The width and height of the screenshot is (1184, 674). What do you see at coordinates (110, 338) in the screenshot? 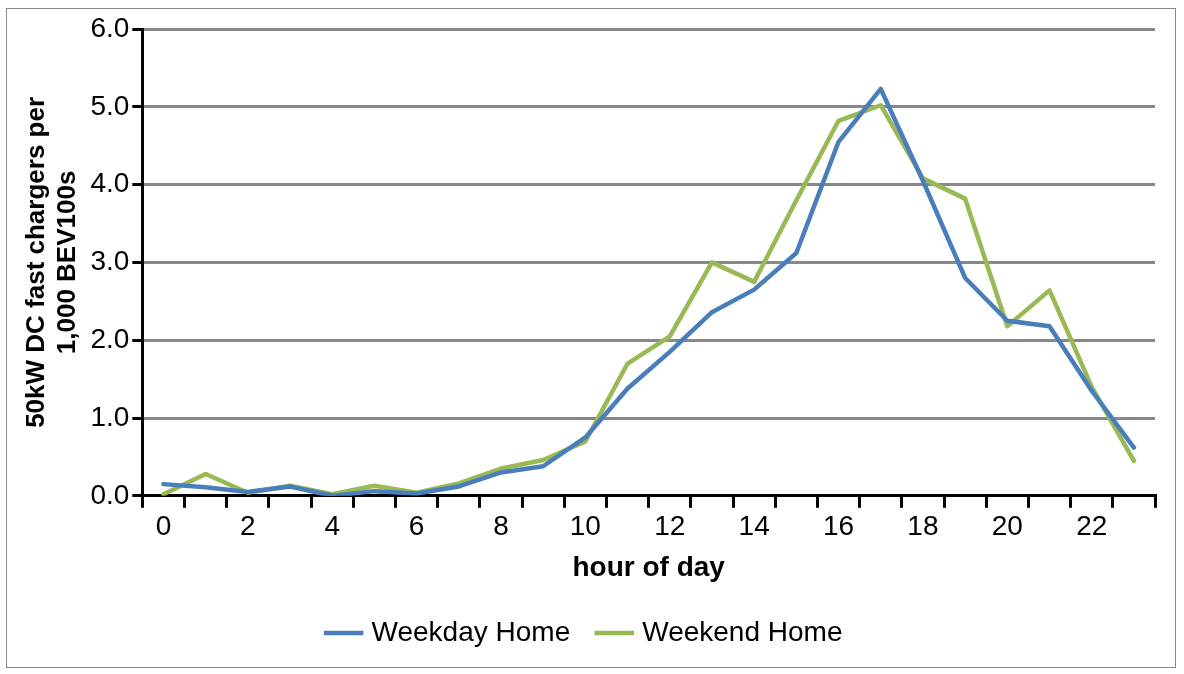
I see `y-tick-label: 2.0` at bounding box center [110, 338].